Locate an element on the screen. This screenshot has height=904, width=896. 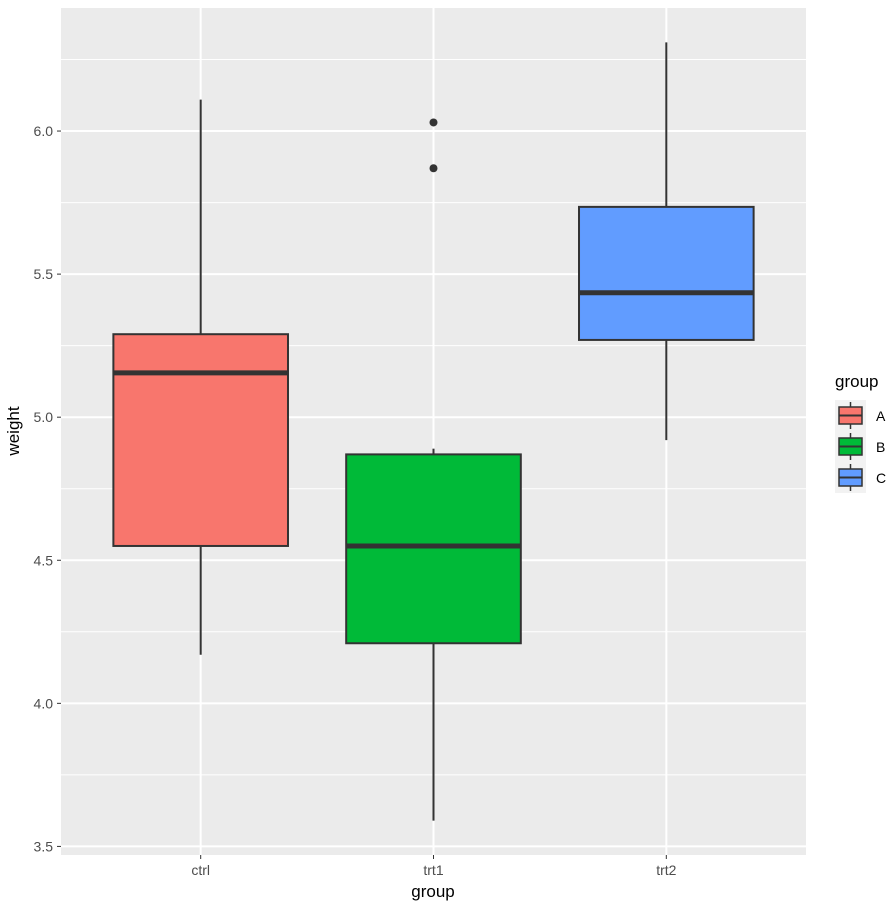
y-tick-label: 6.0 is located at coordinates (44, 131).